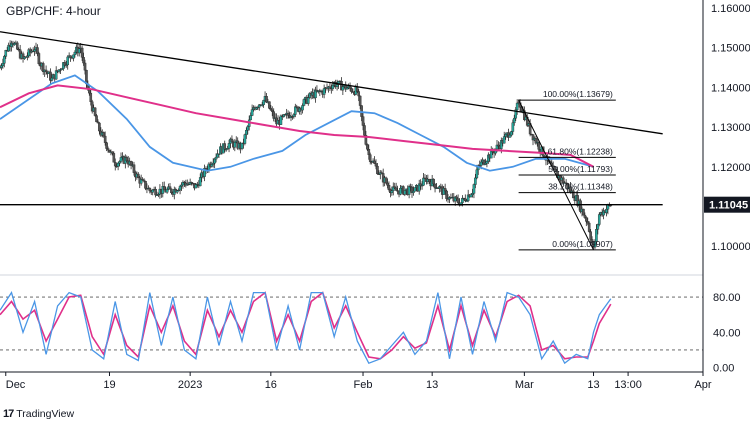  I want to click on time-tick-label: 13, so click(432, 385).